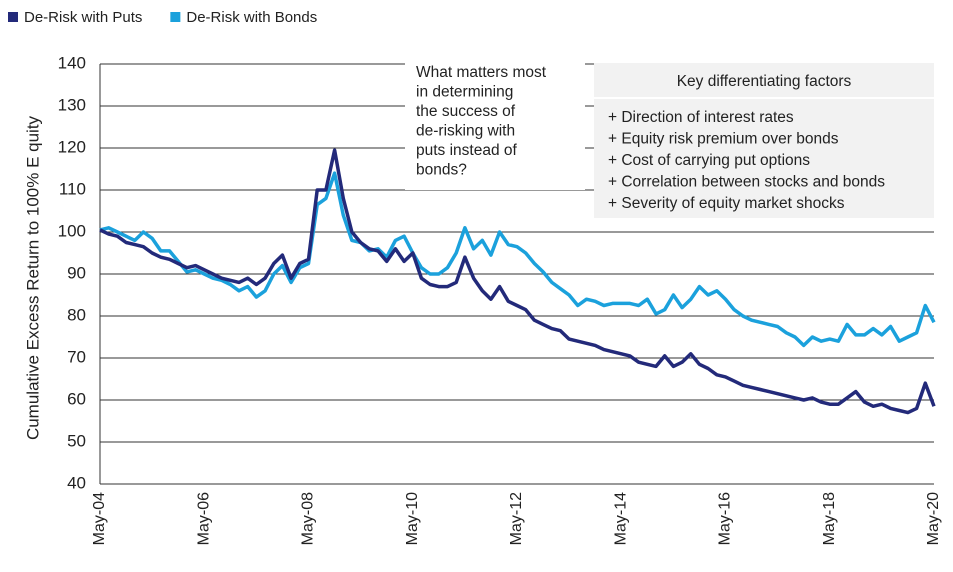  Describe the element at coordinates (72, 62) in the screenshot. I see `y-tick-label: 140` at that location.